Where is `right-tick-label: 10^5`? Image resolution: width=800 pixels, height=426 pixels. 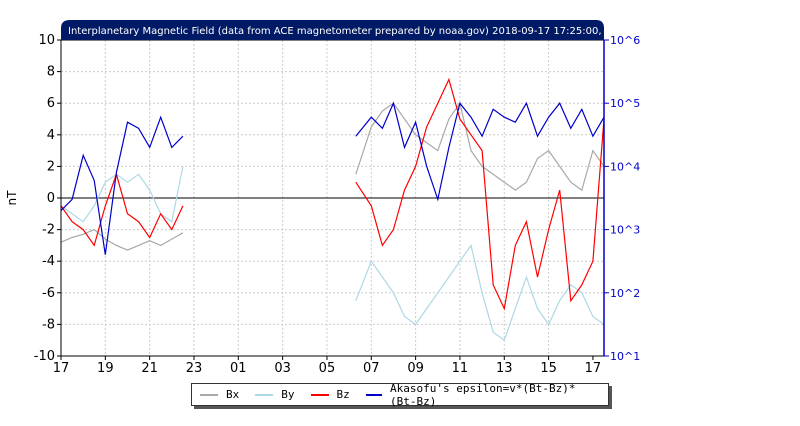 right-tick-label: 10^5 is located at coordinates (625, 103).